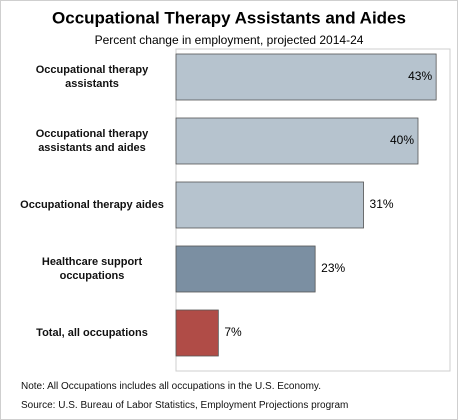 The width and height of the screenshot is (458, 420). Describe the element at coordinates (333, 268) in the screenshot. I see `value-label: 23%` at that location.